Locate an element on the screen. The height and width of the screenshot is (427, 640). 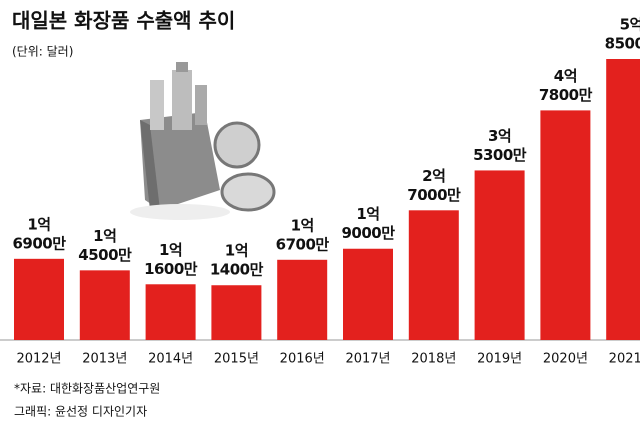
x-tick-label: 2021년 is located at coordinates (624, 359).